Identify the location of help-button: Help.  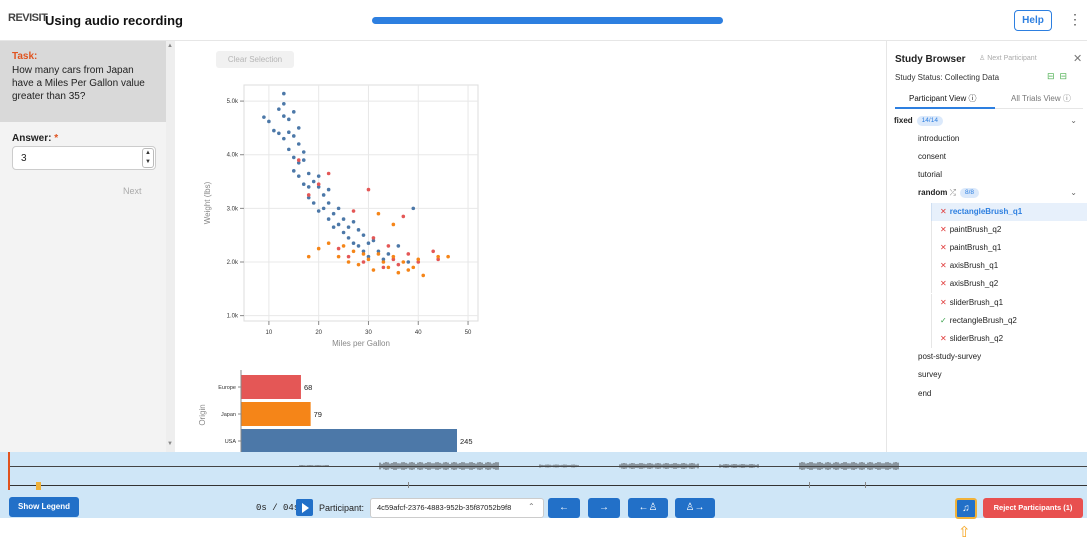
(1033, 20).